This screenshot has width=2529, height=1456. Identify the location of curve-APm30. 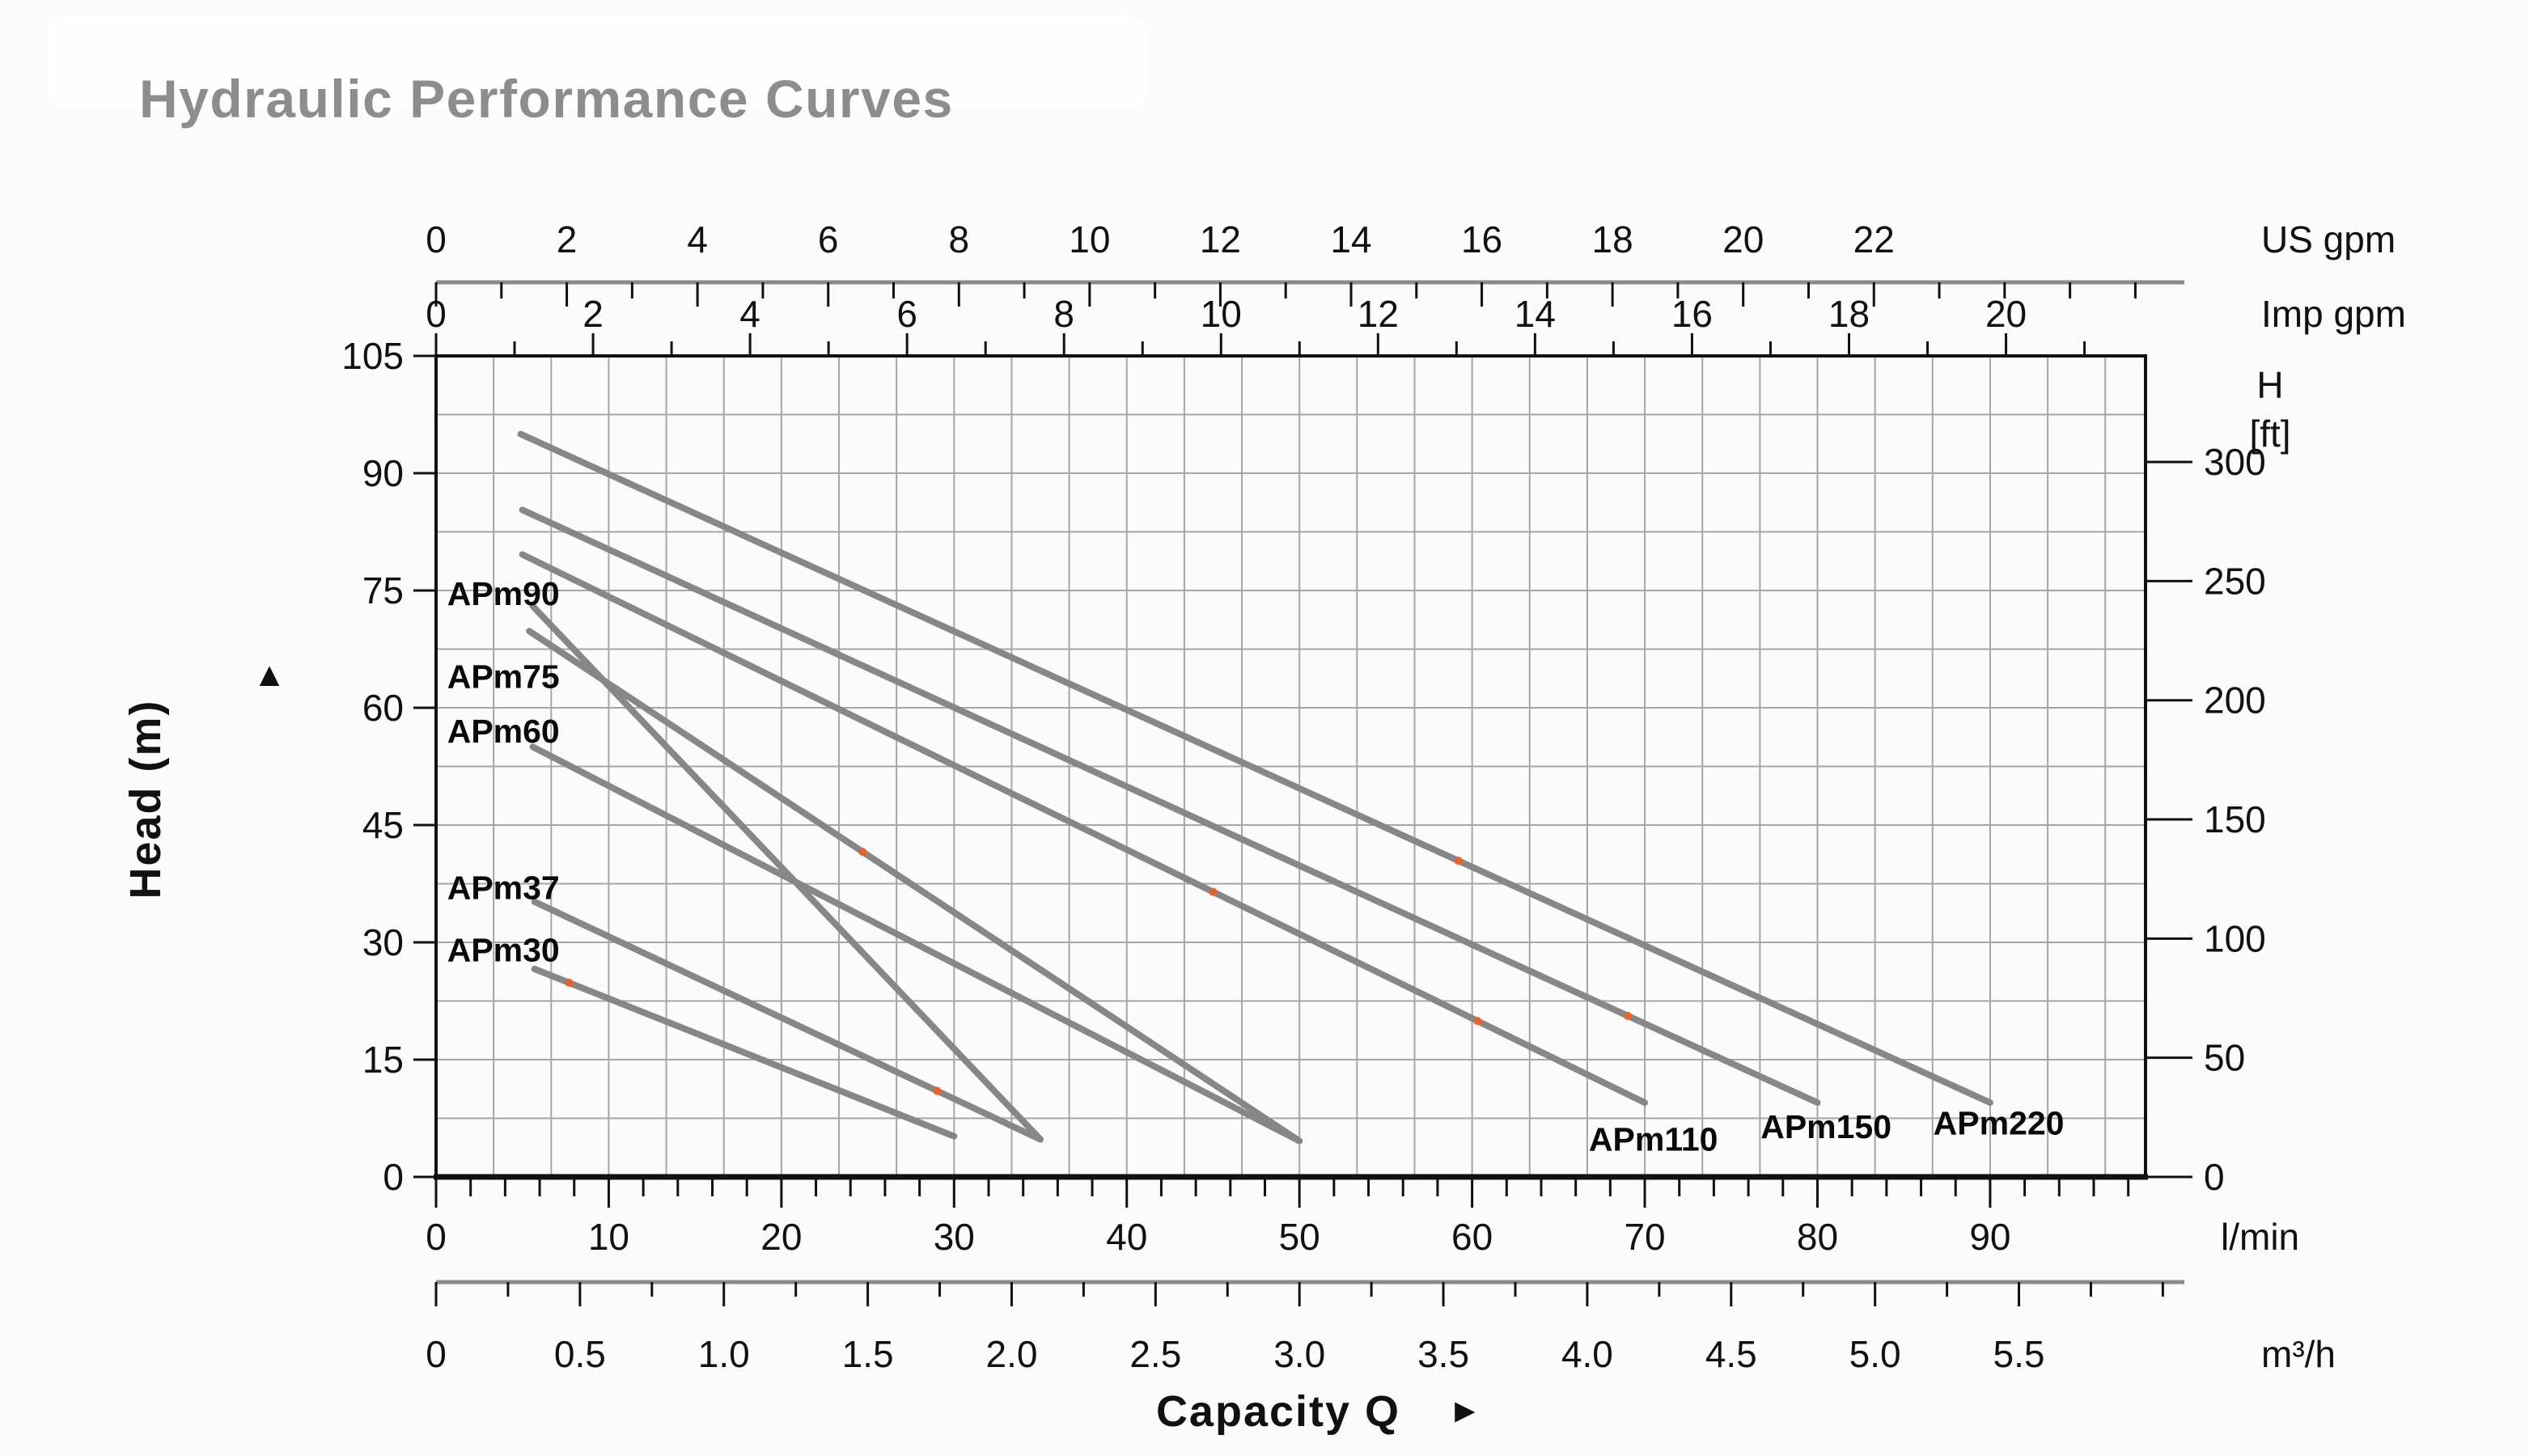
(745, 1052).